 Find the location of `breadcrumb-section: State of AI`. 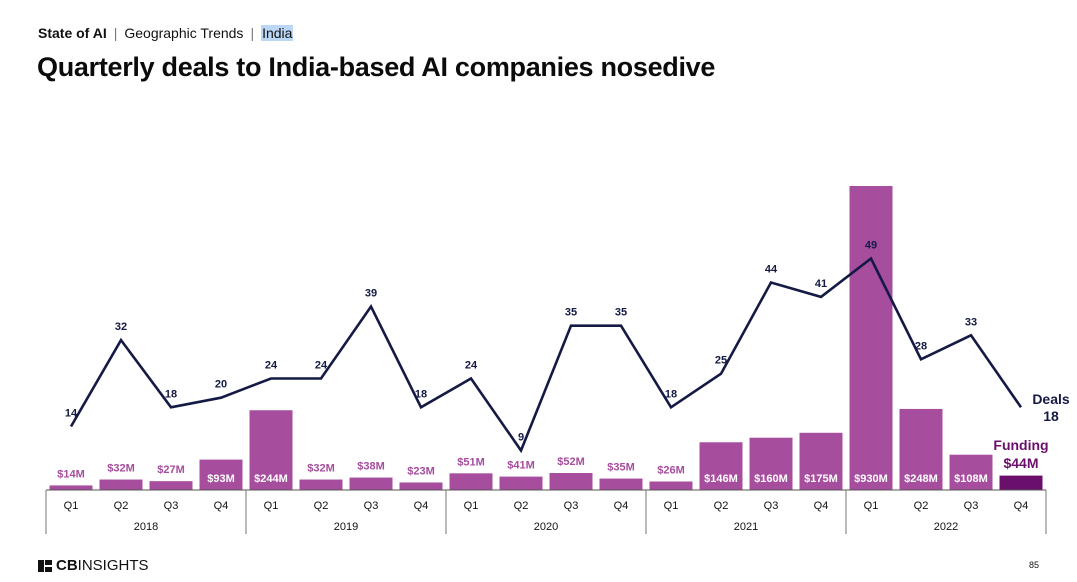

breadcrumb-section: State of AI is located at coordinates (72, 33).